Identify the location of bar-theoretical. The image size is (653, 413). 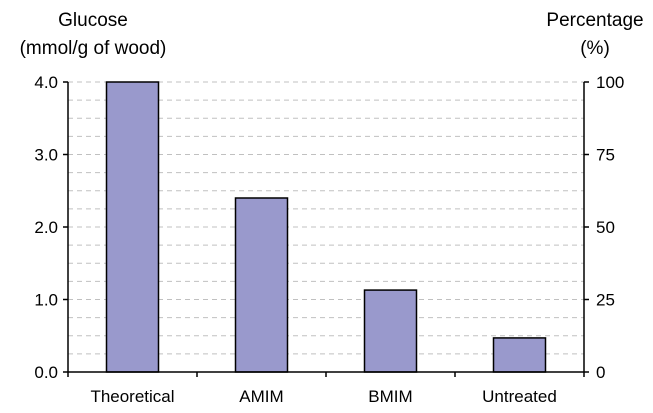
(132, 227).